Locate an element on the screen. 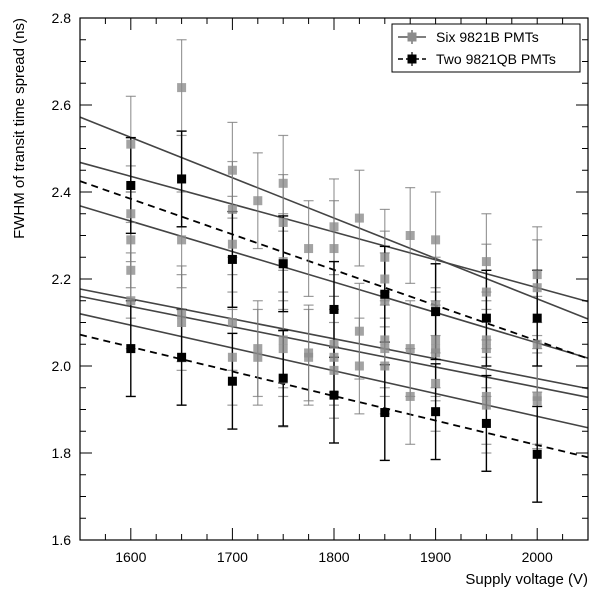 Image resolution: width=598 pixels, height=603 pixels. y-axis-label: FWHM of transit time spread (ns) is located at coordinates (19, 128).